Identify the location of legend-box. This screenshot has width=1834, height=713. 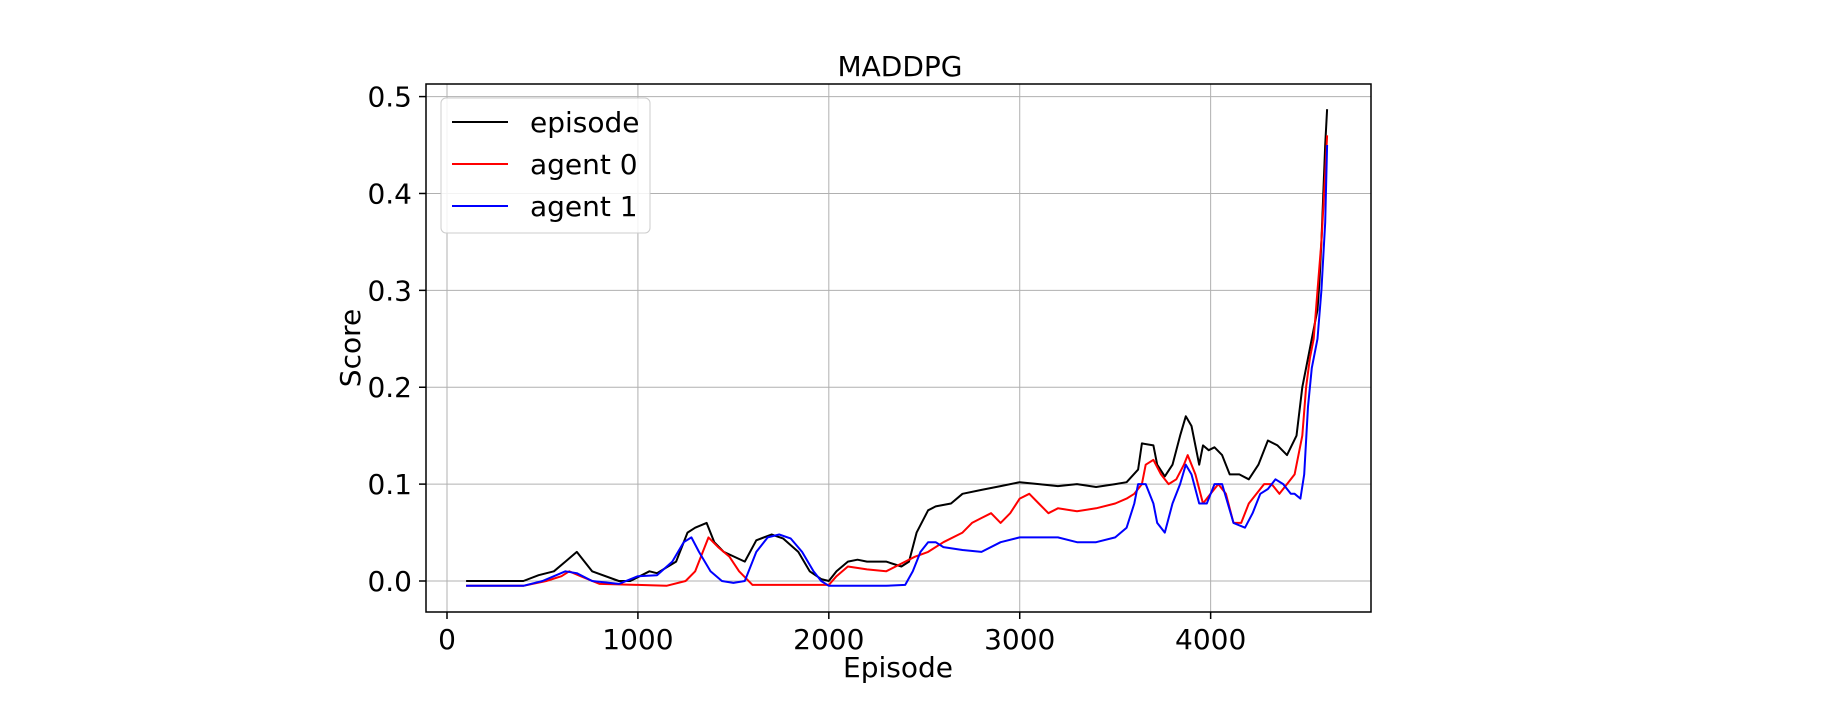
(545, 165).